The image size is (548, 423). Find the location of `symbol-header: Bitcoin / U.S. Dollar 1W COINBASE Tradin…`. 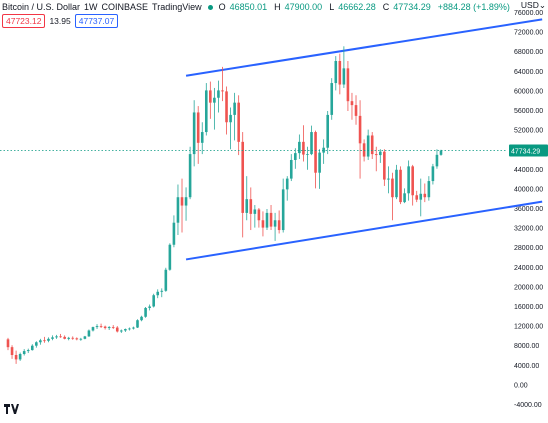

symbol-header: Bitcoin / U.S. Dollar 1W COINBASE Tradin… is located at coordinates (257, 7).